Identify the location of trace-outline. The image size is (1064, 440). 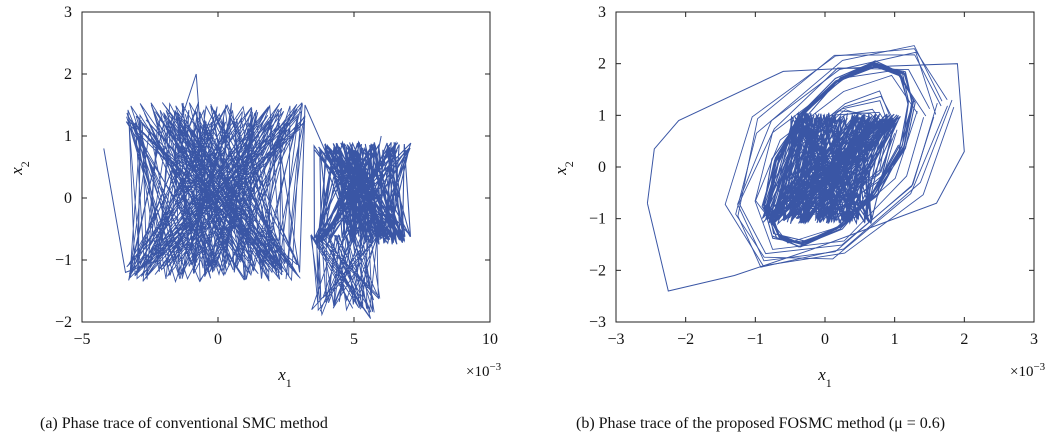
(242, 176).